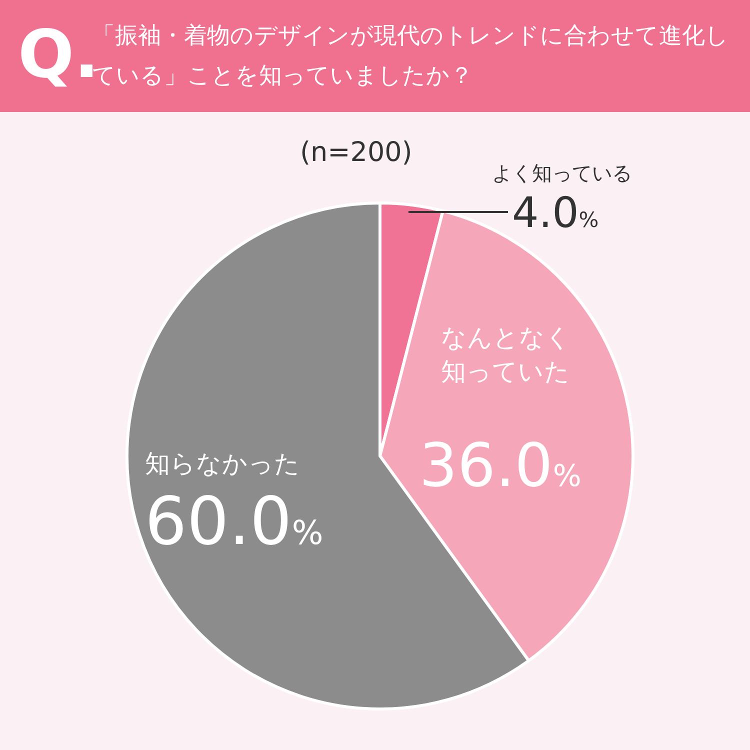  I want to click on slice-label: 知らなかった, so click(222, 464).